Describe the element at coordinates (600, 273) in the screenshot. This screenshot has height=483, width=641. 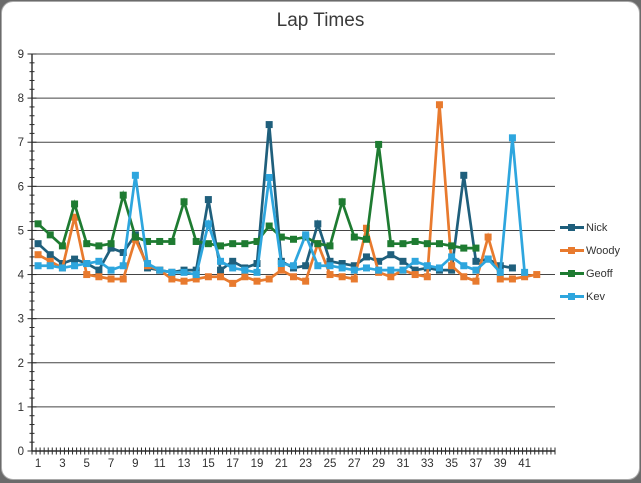
I see `legend-item-geoff: Geoff` at that location.